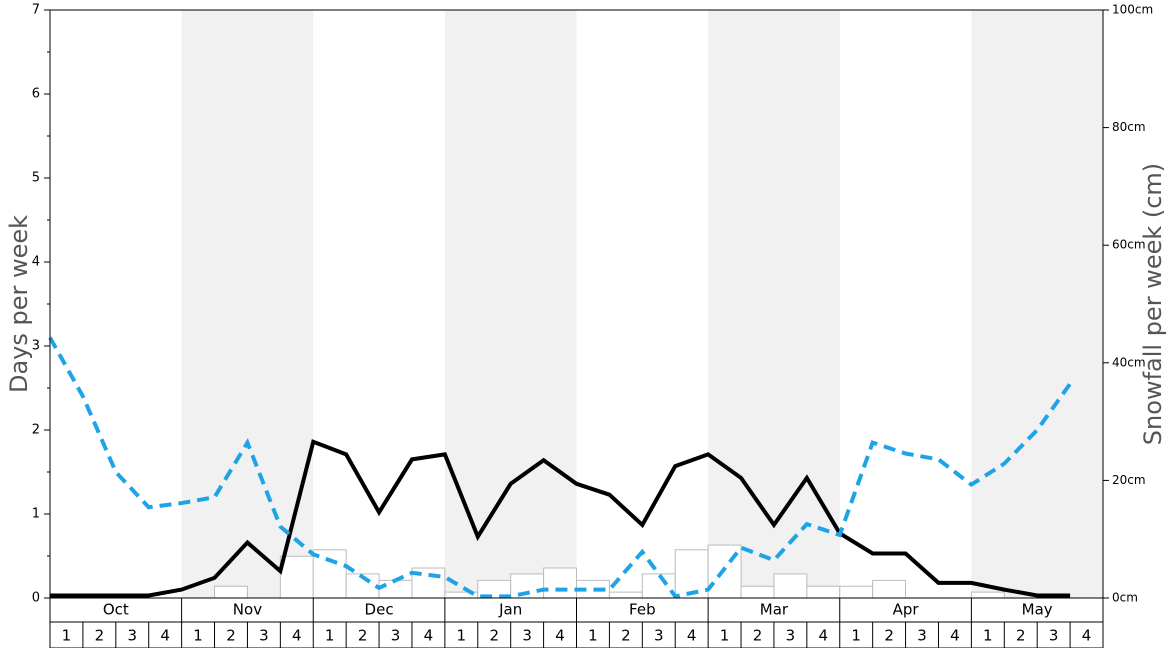 The width and height of the screenshot is (1168, 652). I want to click on y-tick-label: 5, so click(36, 178).